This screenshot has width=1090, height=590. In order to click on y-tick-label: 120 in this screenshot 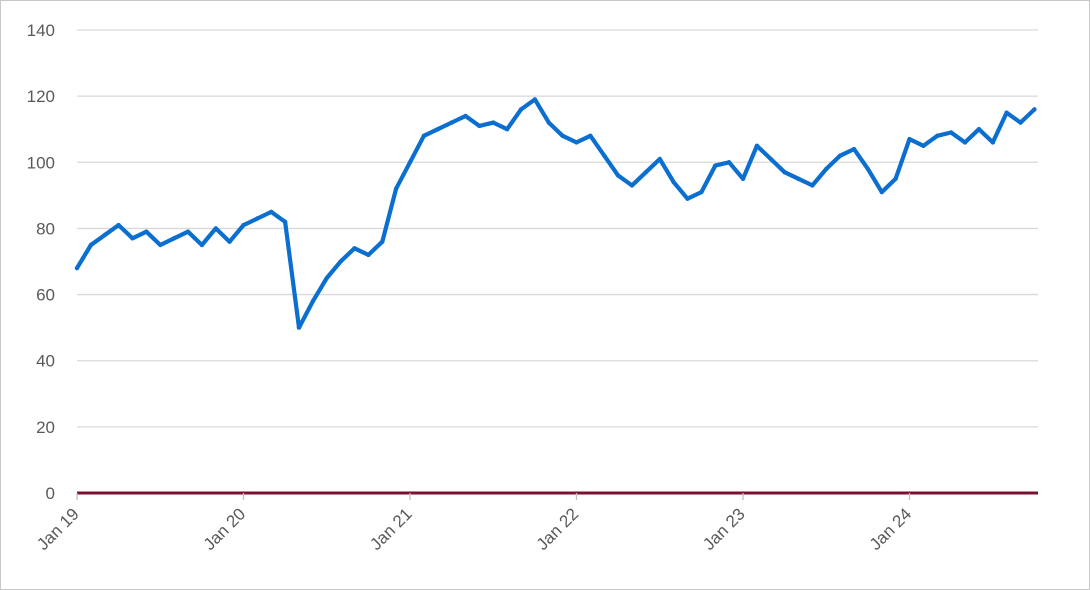, I will do `click(41, 96)`.